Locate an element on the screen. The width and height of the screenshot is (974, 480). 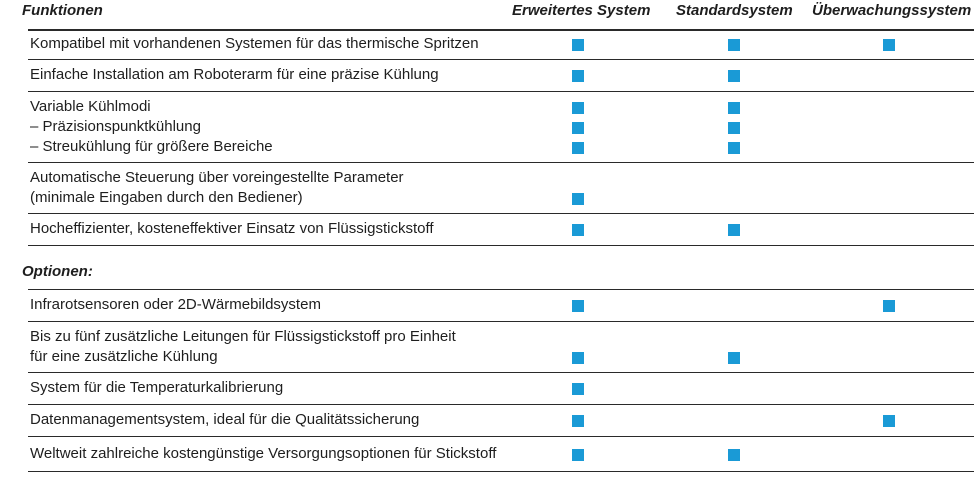
options-heading: Optionen: is located at coordinates (57, 271).